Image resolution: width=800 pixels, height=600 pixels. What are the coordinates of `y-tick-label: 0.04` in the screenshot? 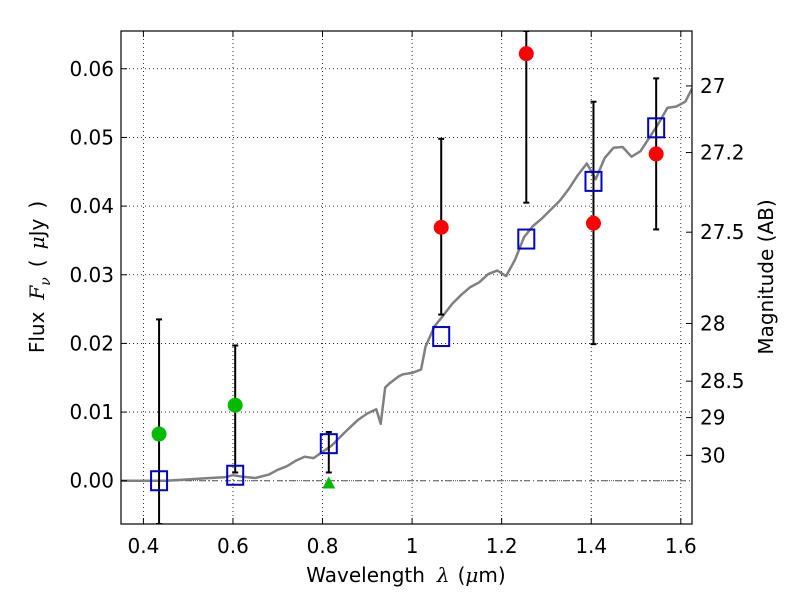 It's located at (91, 206).